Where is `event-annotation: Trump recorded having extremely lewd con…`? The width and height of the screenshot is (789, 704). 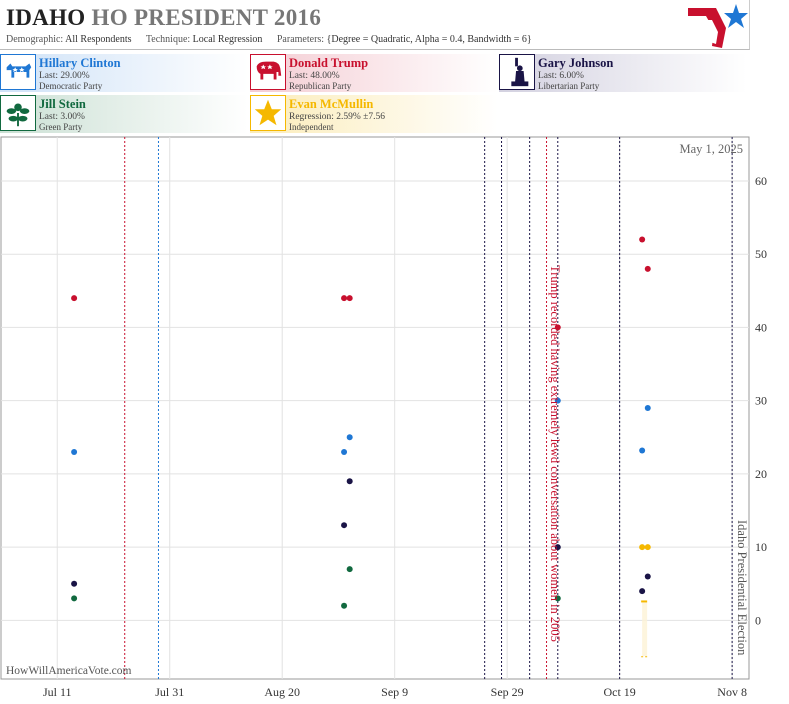 event-annotation: Trump recorded having extremely lewd con… is located at coordinates (555, 453).